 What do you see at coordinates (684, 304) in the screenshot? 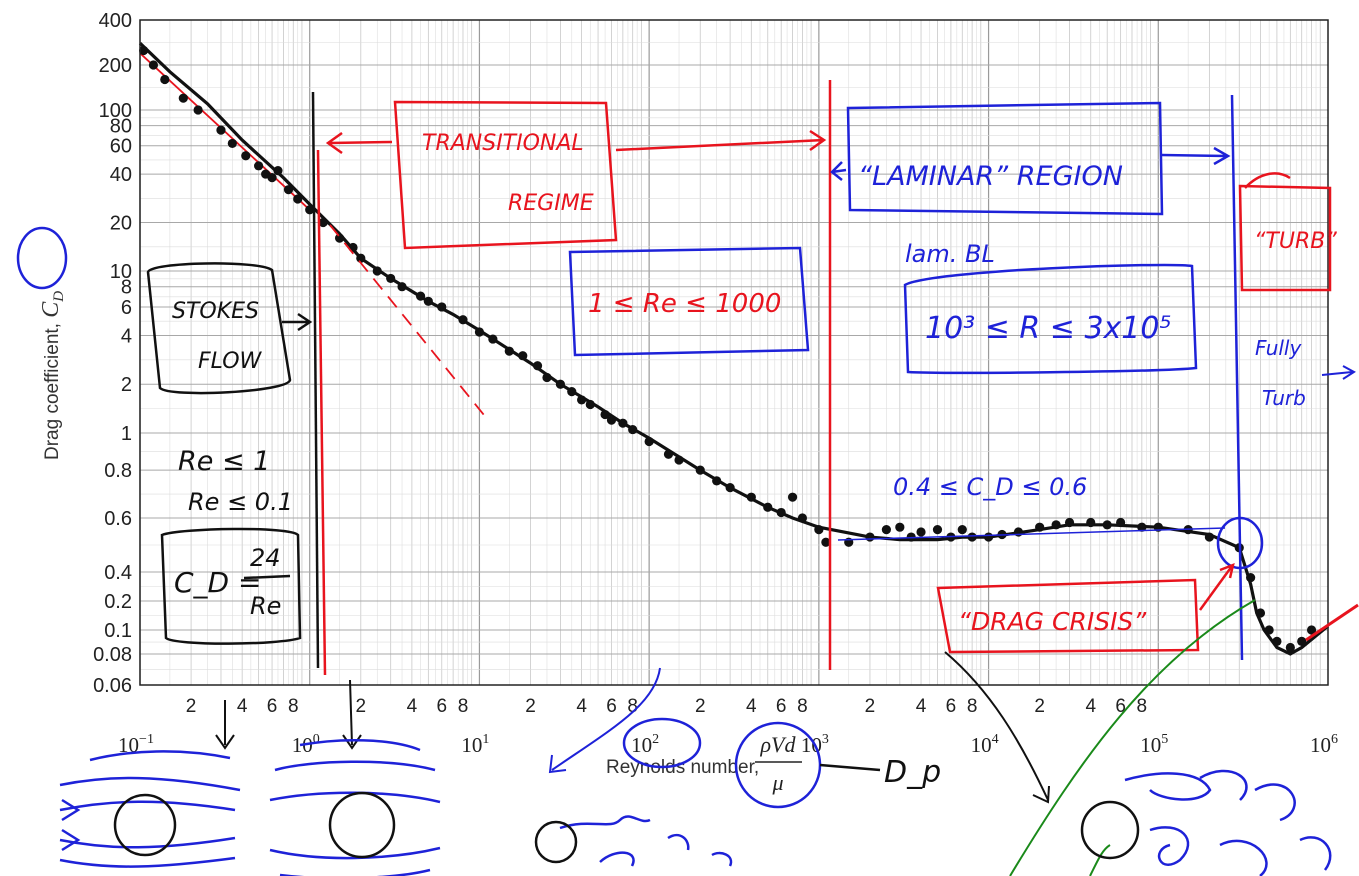
I see `re-range-label: 1 ≤ Re ≤ 1000` at bounding box center [684, 304].